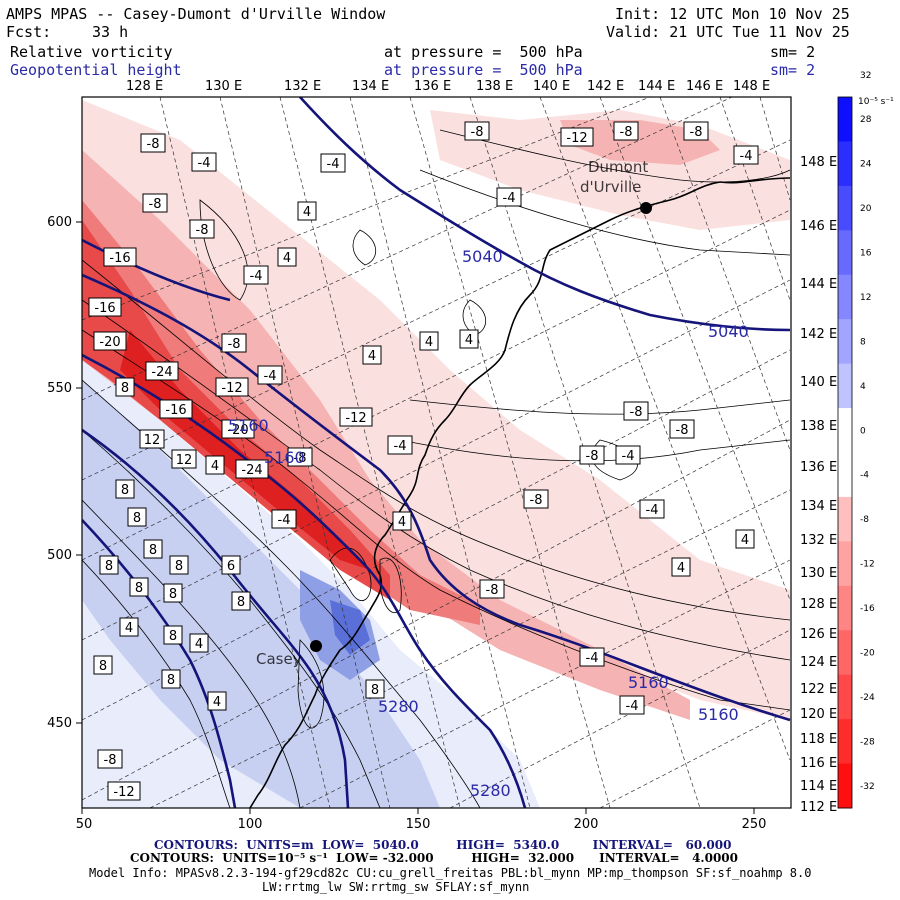 The image size is (900, 900). Describe the element at coordinates (866, 165) in the screenshot. I see `colorbar-tick-label: 24` at that location.